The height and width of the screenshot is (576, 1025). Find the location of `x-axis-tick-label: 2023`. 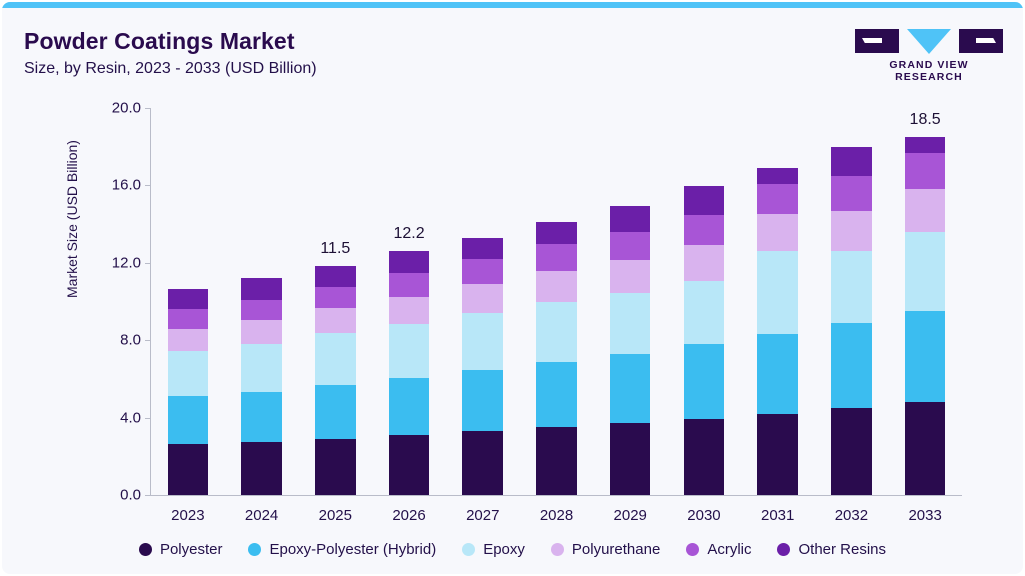

x-axis-tick-label: 2023 is located at coordinates (188, 515).